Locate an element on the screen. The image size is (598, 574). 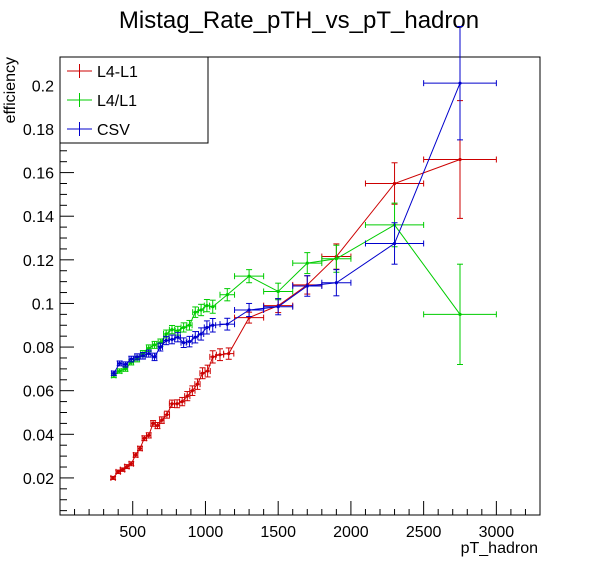
y-tick-label: 0.18 is located at coordinates (38, 130).